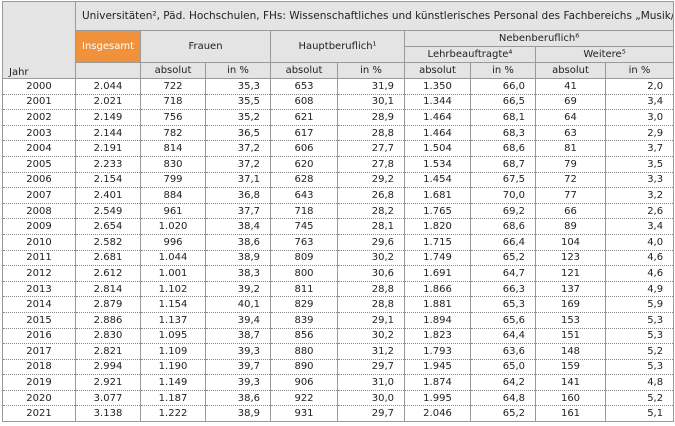 Image resolution: width=675 pixels, height=426 pixels. What do you see at coordinates (639, 258) in the screenshot?
I see `table-cell: 4,6` at bounding box center [639, 258].